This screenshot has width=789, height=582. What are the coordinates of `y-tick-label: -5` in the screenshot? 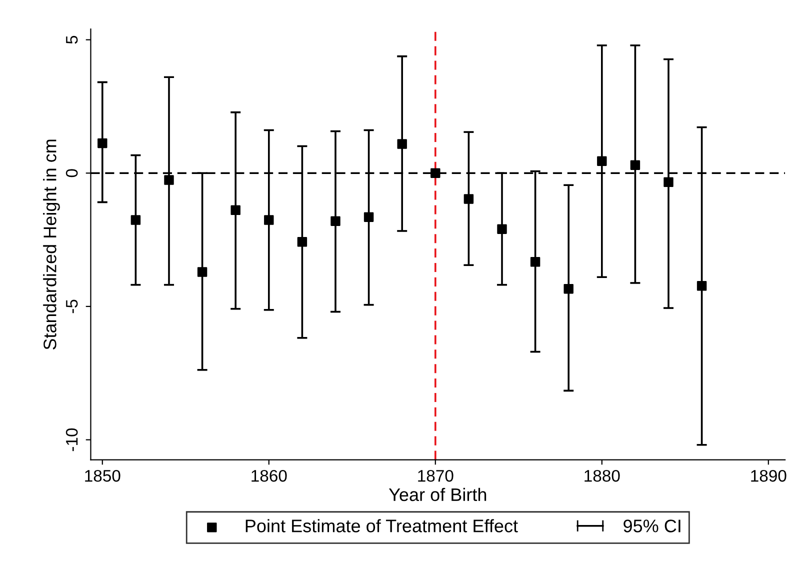 It's located at (72, 307).